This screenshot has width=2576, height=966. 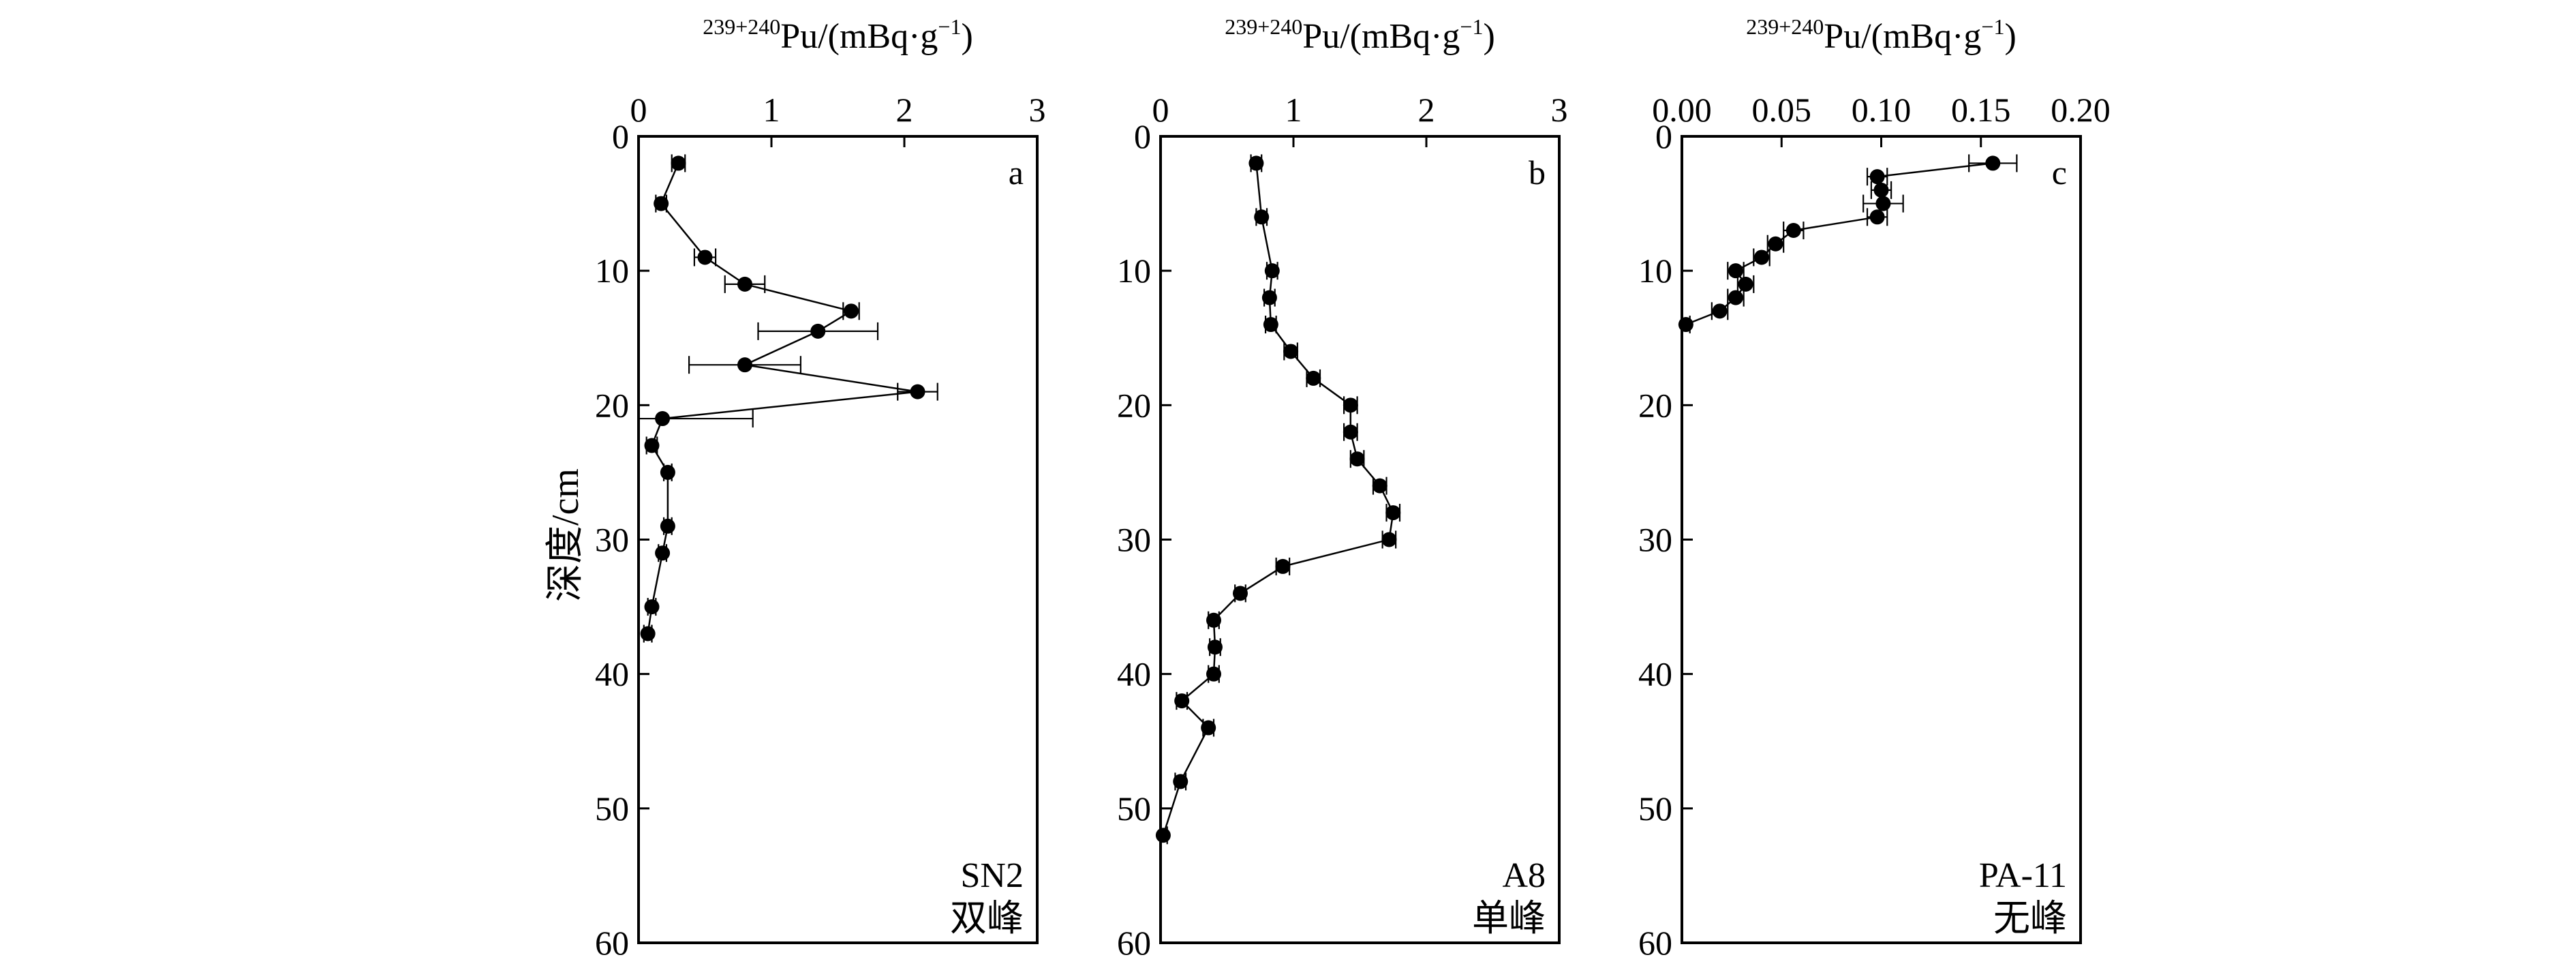 What do you see at coordinates (1664, 136) in the screenshot?
I see `y-tick-label-c: 0` at bounding box center [1664, 136].